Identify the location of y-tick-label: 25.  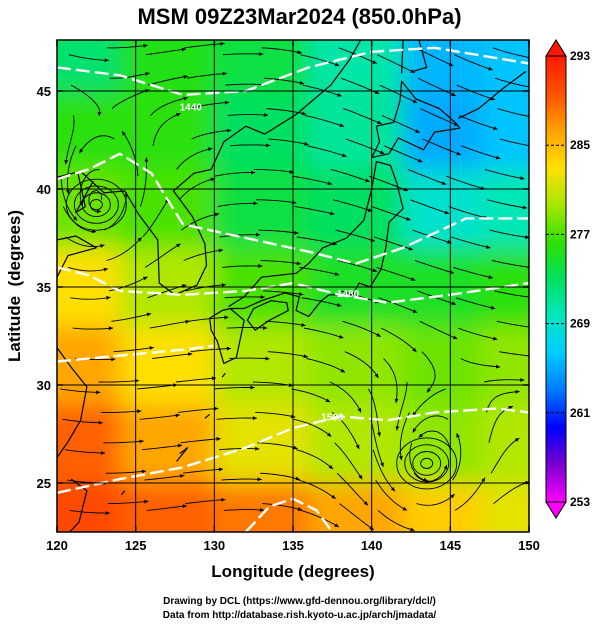
(44, 483).